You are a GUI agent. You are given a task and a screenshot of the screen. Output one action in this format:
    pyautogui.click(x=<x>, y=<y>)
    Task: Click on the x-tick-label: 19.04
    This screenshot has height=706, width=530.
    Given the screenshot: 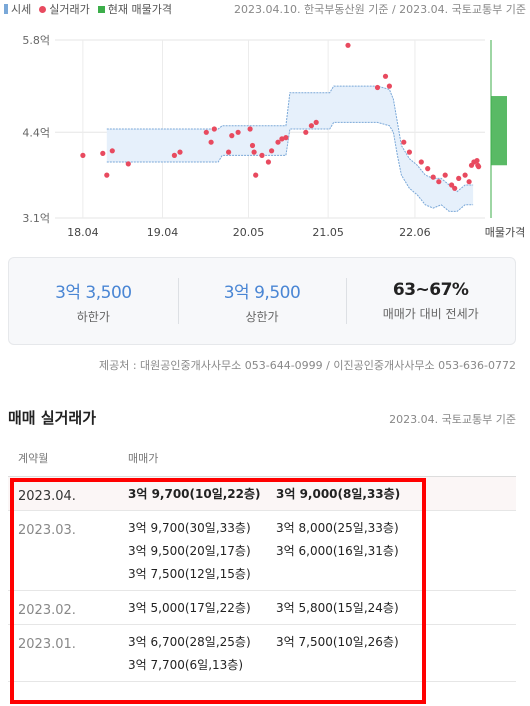 What is the action you would take?
    pyautogui.click(x=163, y=232)
    